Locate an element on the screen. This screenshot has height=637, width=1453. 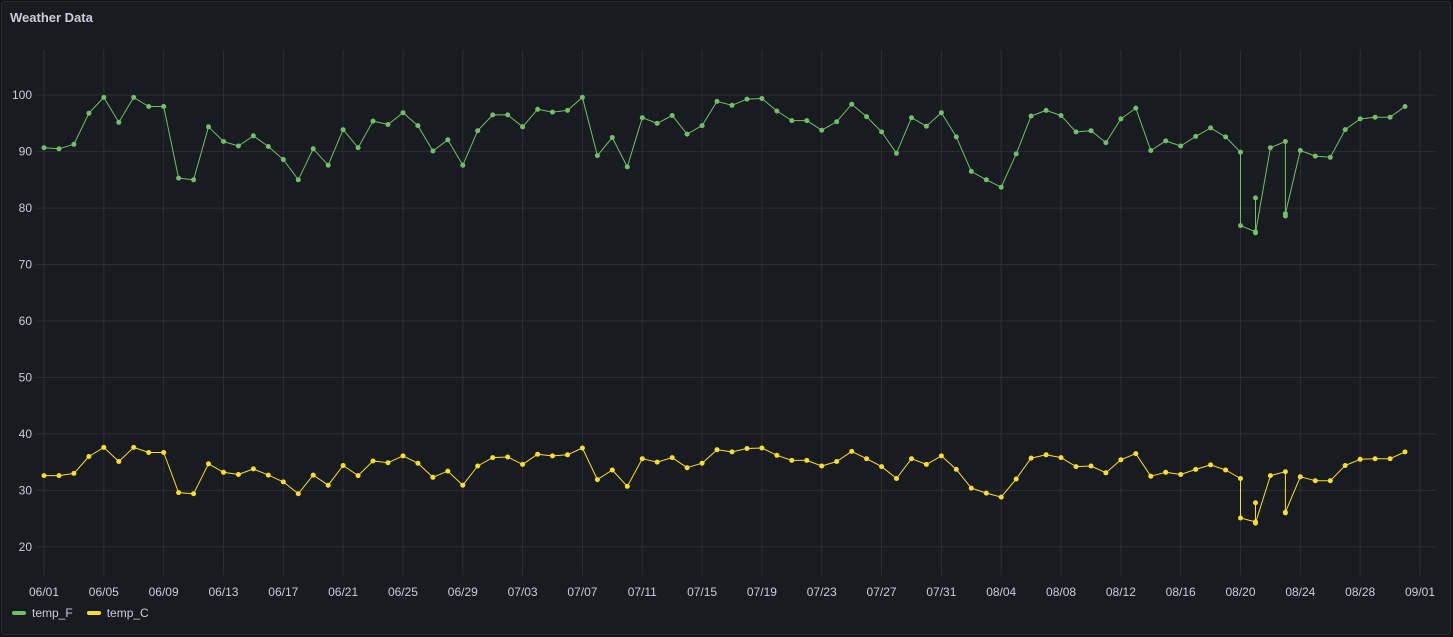
x-tick-label: 08/12 is located at coordinates (1121, 592).